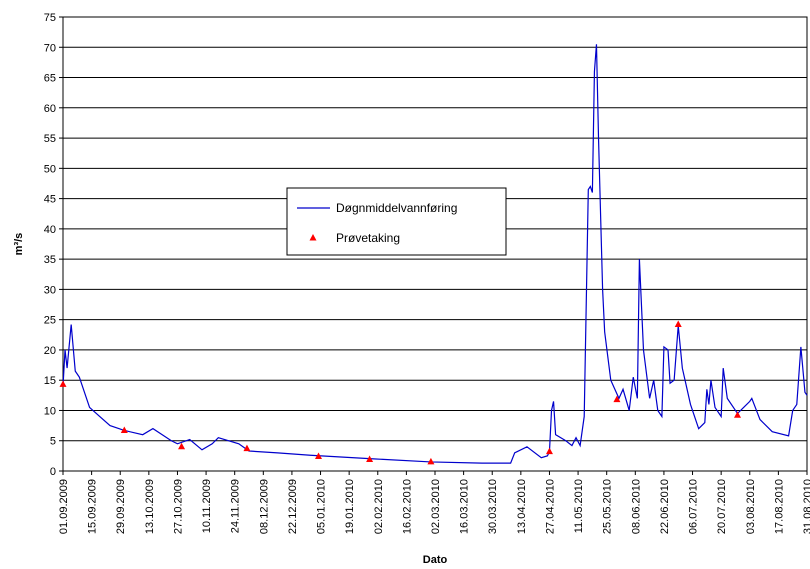  What do you see at coordinates (50, 139) in the screenshot?
I see `y-tick-label: 55` at bounding box center [50, 139].